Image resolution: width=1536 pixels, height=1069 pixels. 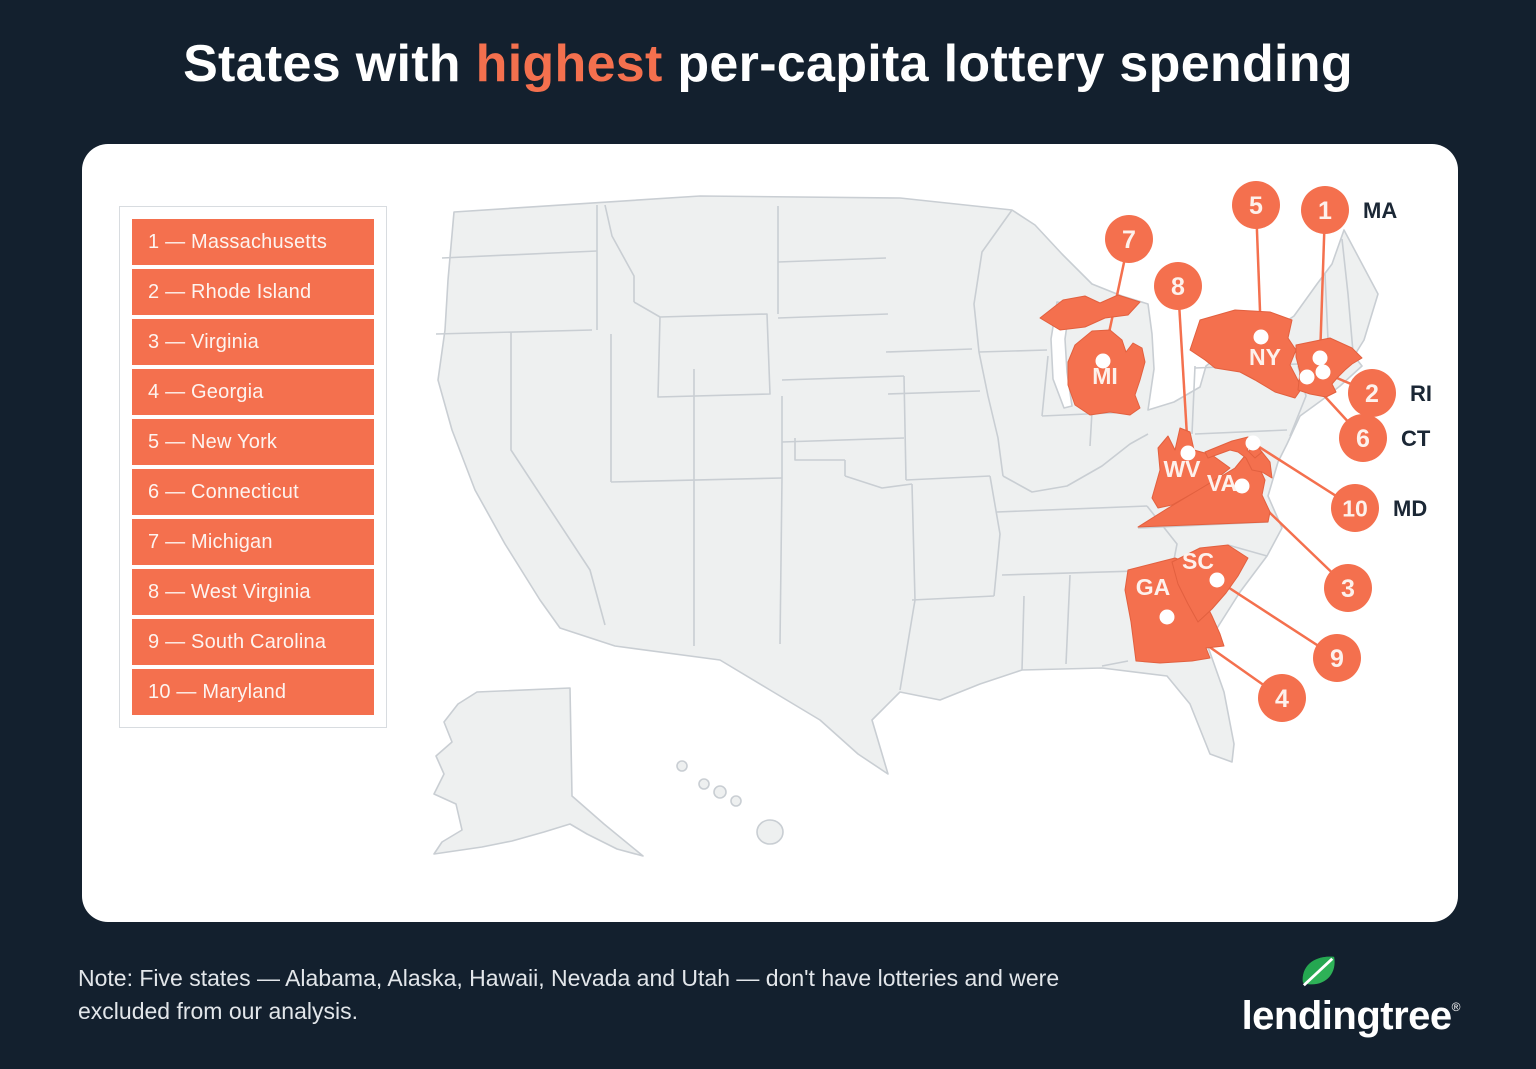 I want to click on state-abbr-label-CT: CT, so click(x=1416, y=438).